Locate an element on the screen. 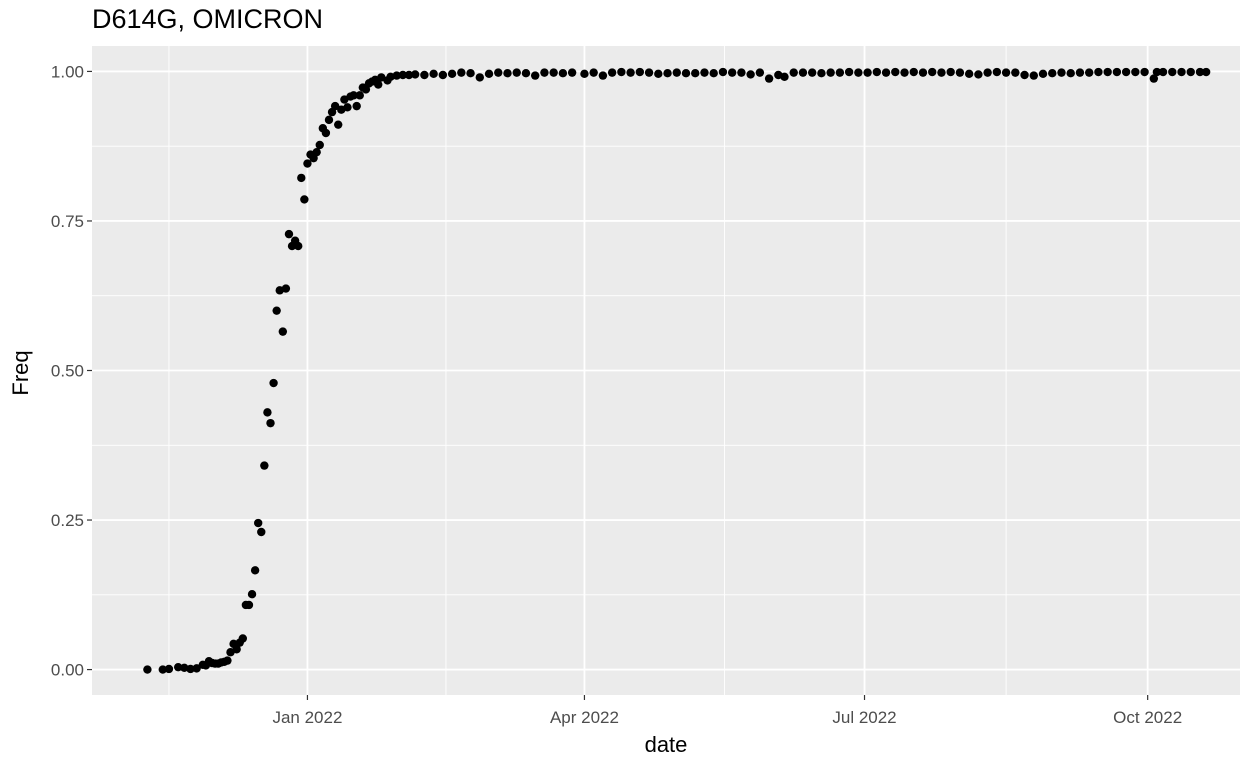  y-tick-label: 0.25 is located at coordinates (67, 520).